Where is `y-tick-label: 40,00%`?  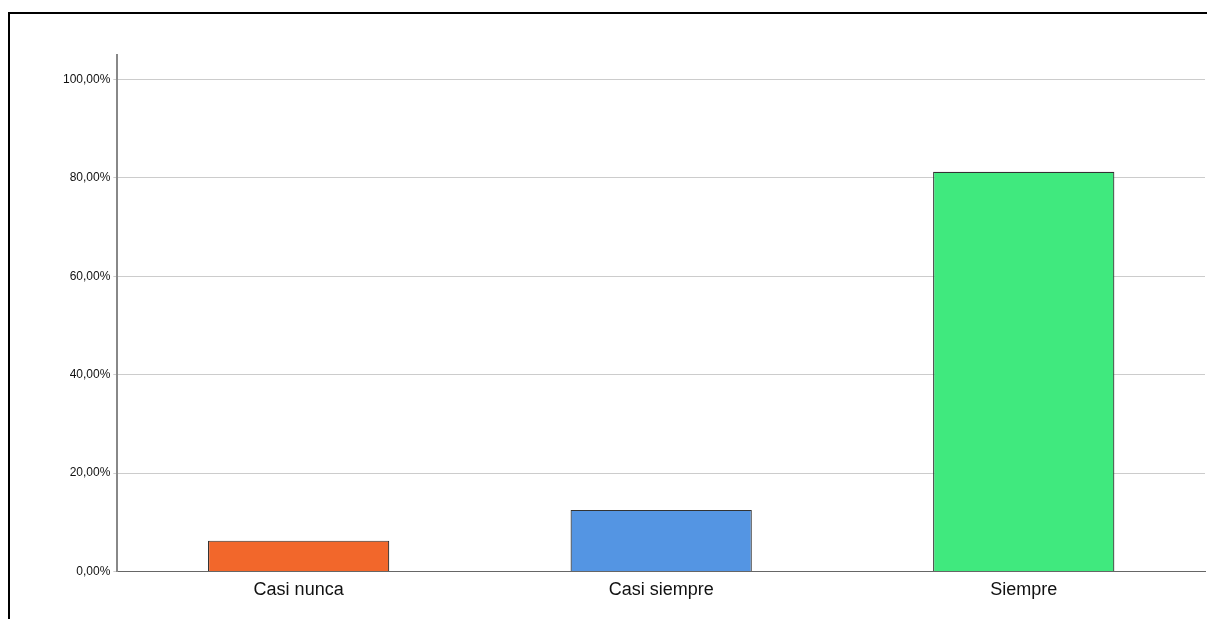
y-tick-label: 40,00% is located at coordinates (90, 373).